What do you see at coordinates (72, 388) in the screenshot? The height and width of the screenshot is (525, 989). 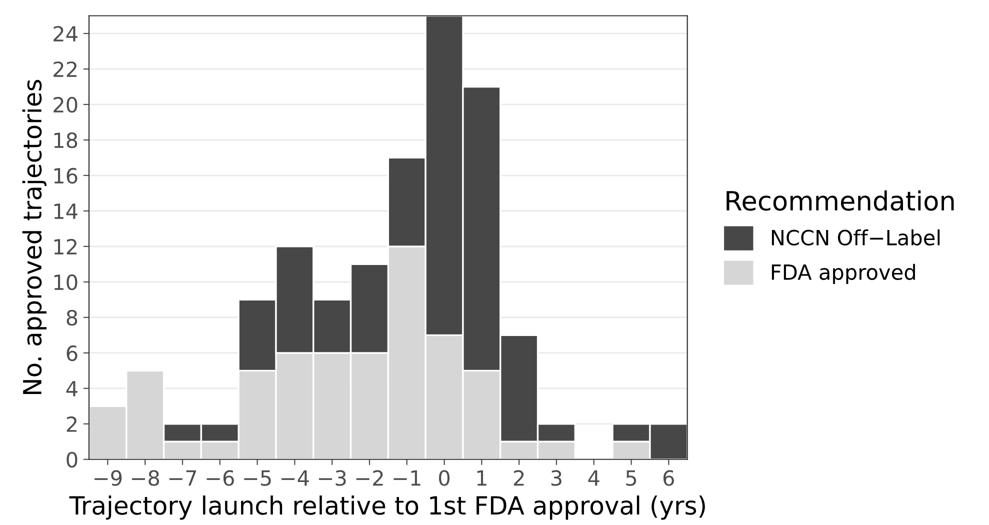 I see `y-tick-label: 4` at bounding box center [72, 388].